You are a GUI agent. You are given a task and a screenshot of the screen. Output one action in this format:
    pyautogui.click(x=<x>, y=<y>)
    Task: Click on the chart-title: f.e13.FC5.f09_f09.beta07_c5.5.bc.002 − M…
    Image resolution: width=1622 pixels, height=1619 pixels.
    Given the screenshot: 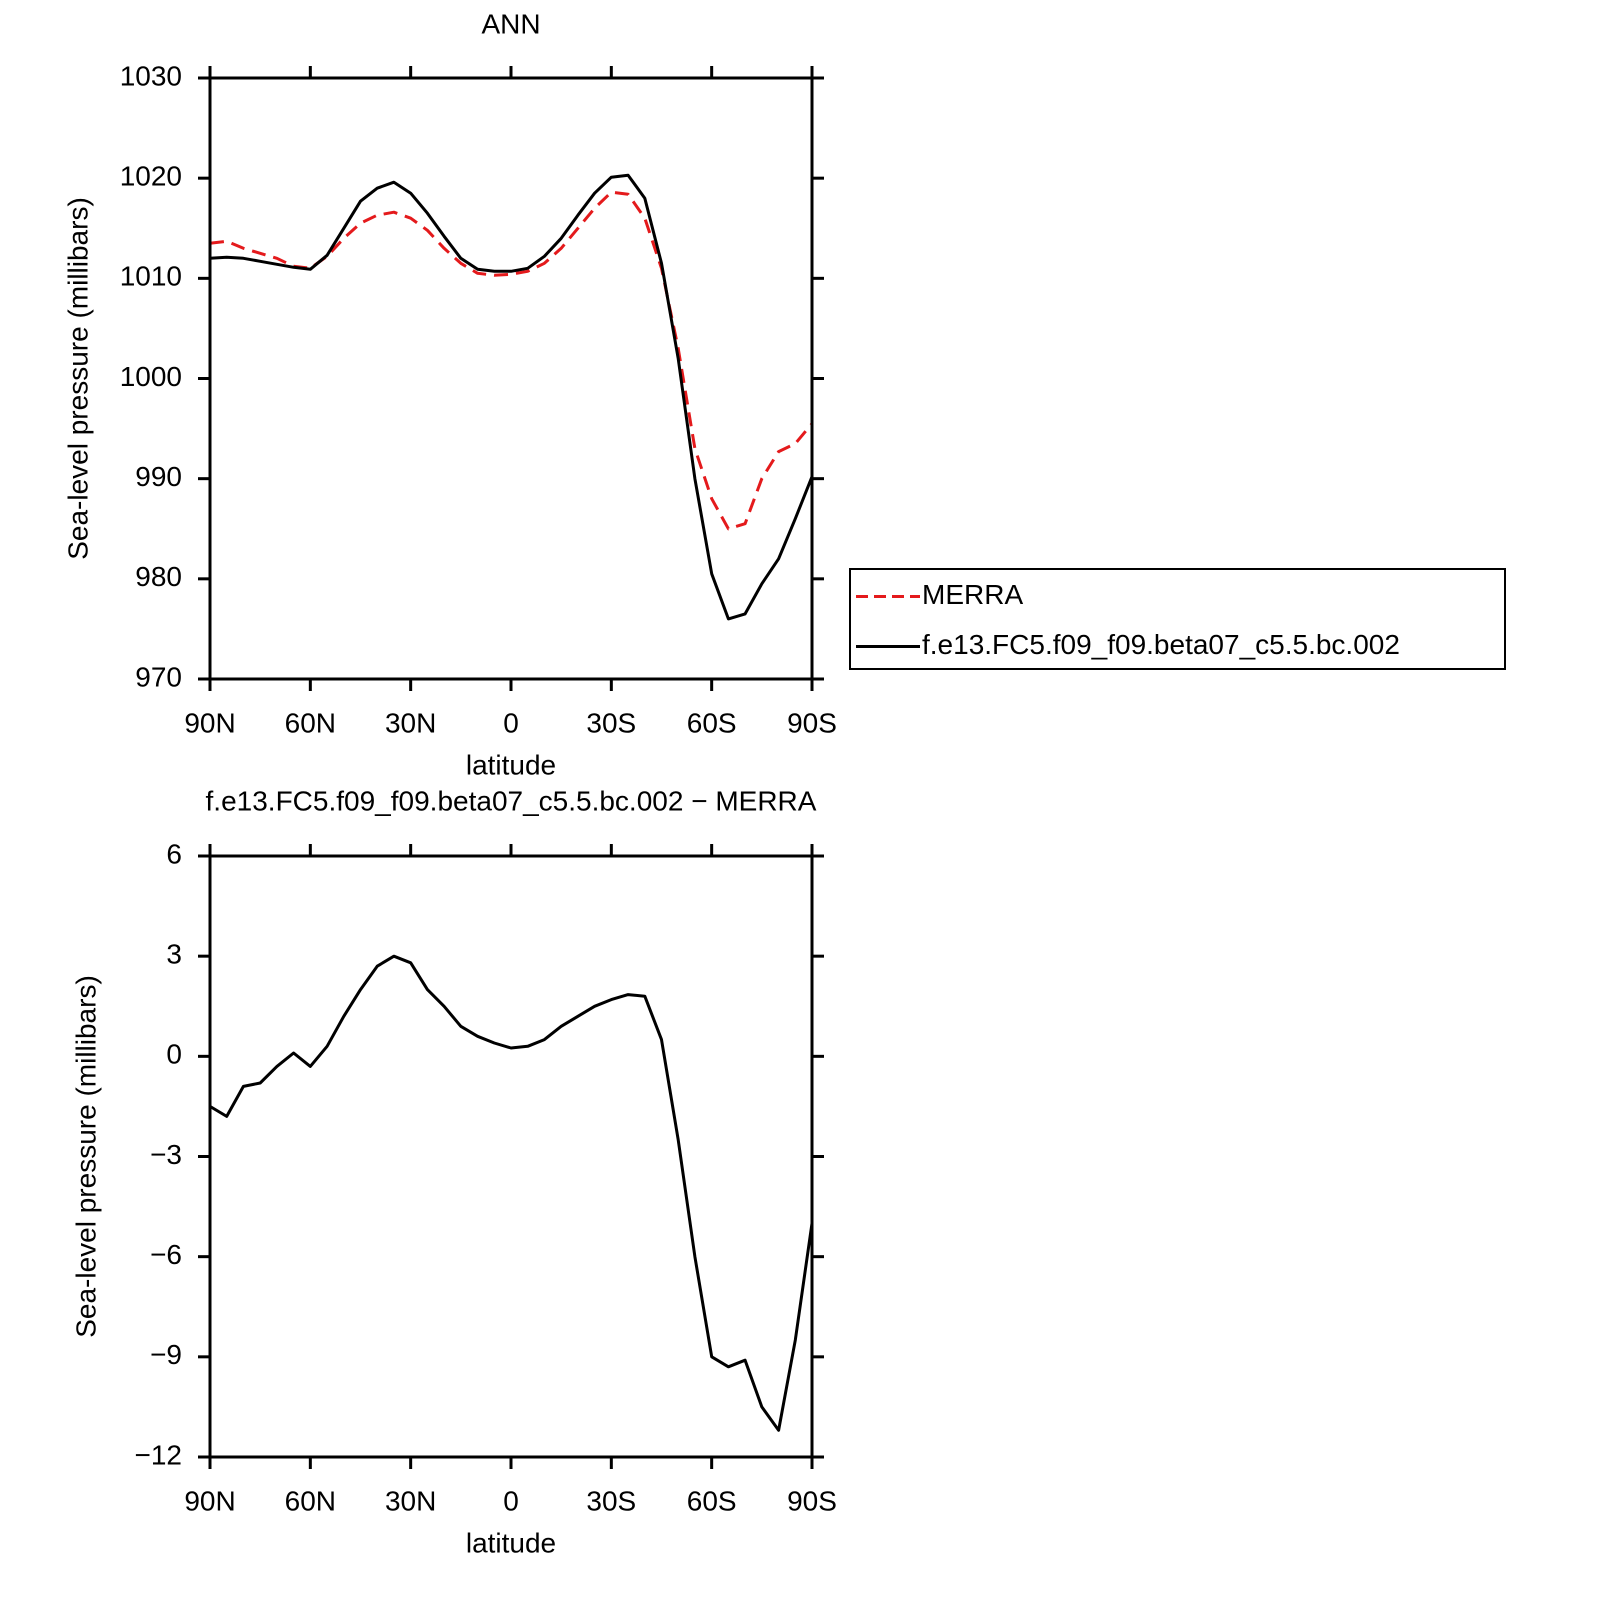 What is the action you would take?
    pyautogui.click(x=511, y=800)
    